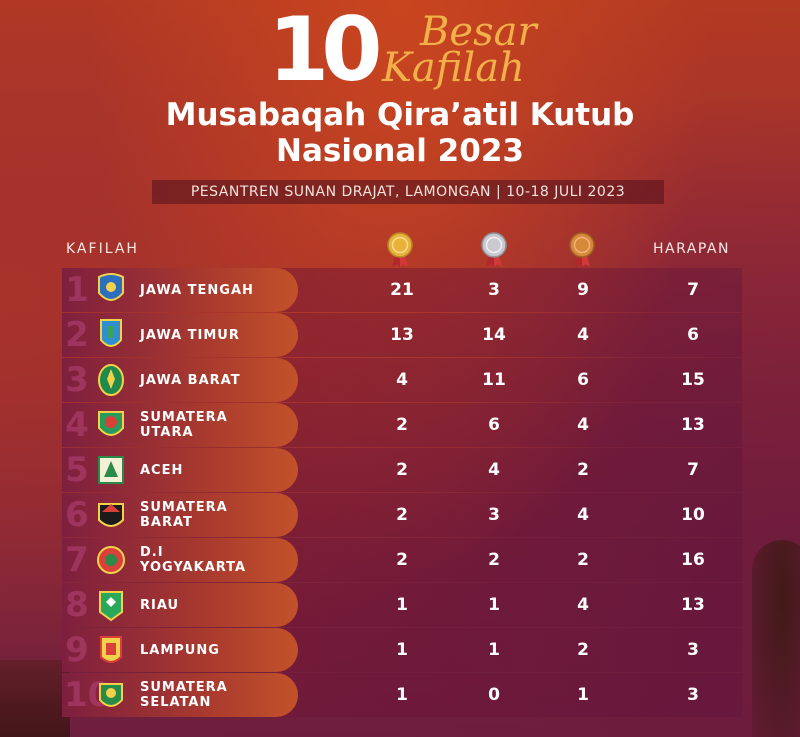  Describe the element at coordinates (693, 560) in the screenshot. I see `harapan-count: 16` at that location.